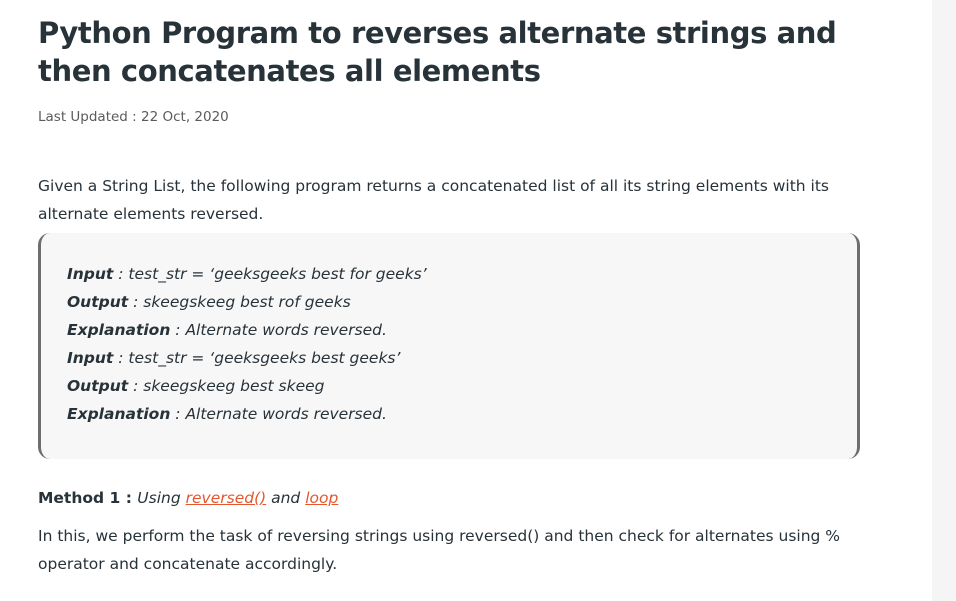 The image size is (956, 601). Describe the element at coordinates (322, 498) in the screenshot. I see `loop-link: loop` at that location.